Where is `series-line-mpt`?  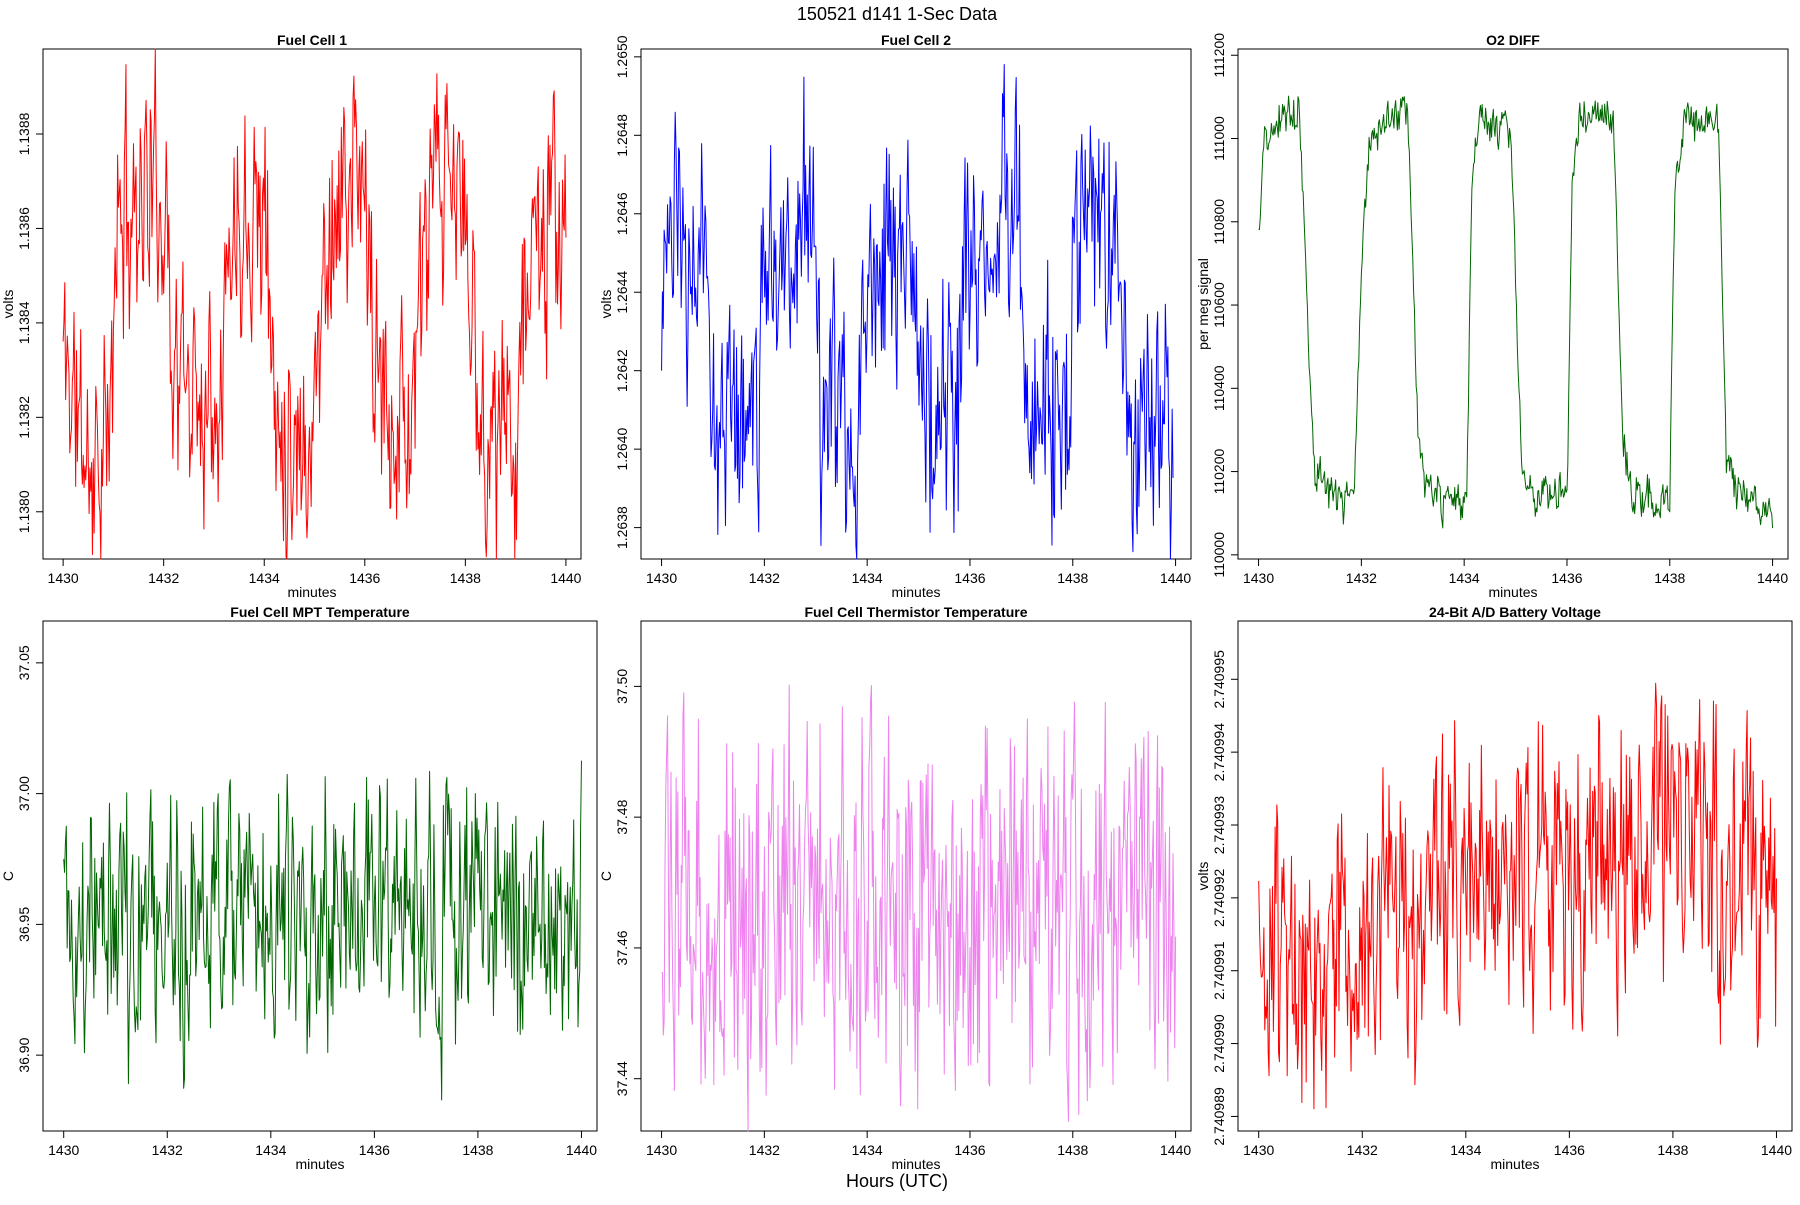
series-line-mpt is located at coordinates (322, 930).